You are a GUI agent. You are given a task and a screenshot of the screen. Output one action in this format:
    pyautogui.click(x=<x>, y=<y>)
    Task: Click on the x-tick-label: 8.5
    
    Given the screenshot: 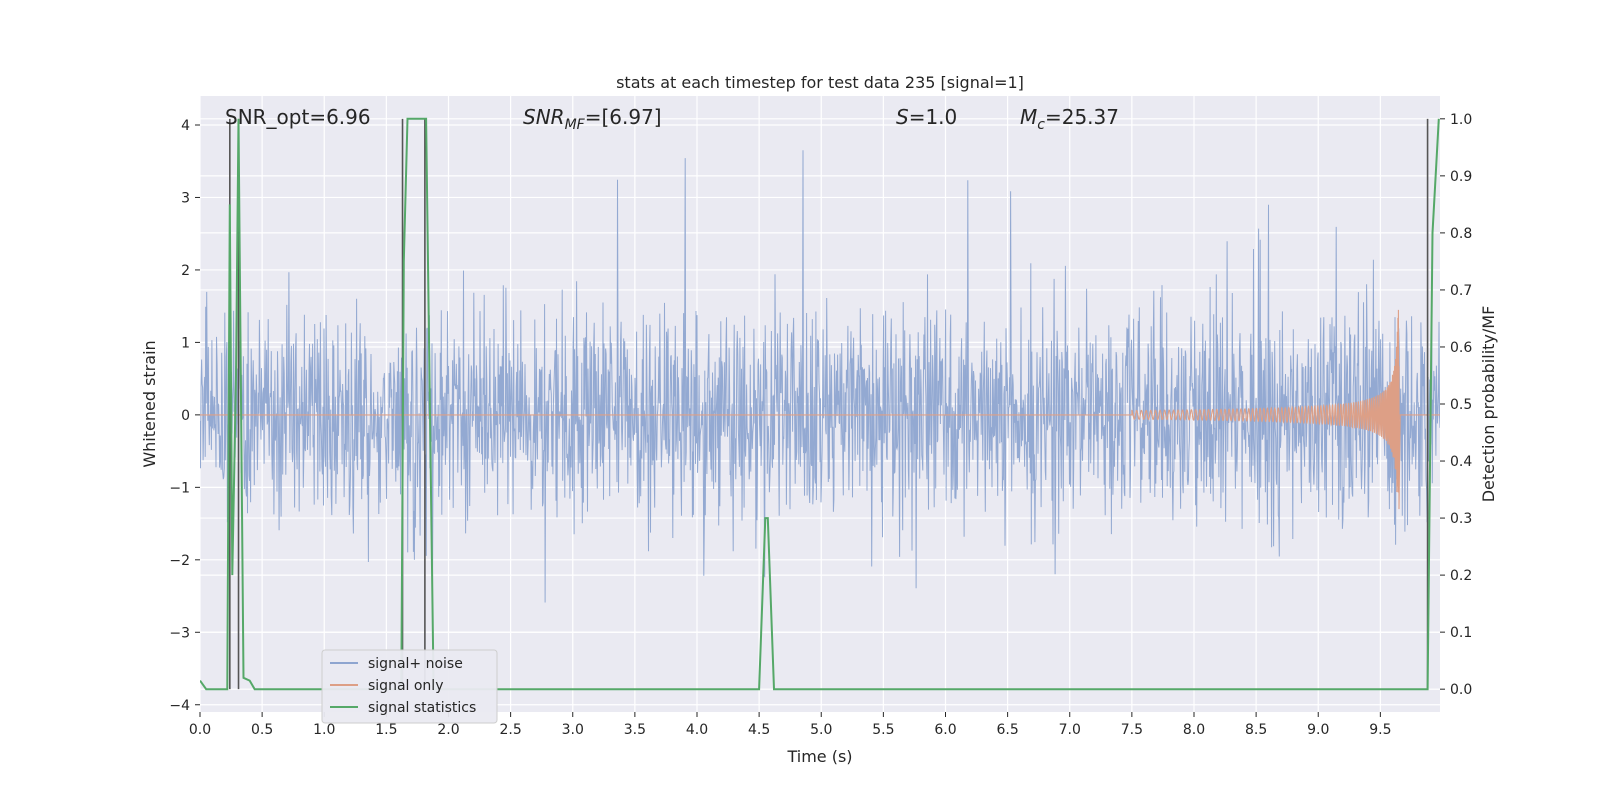 What is the action you would take?
    pyautogui.click(x=1256, y=730)
    